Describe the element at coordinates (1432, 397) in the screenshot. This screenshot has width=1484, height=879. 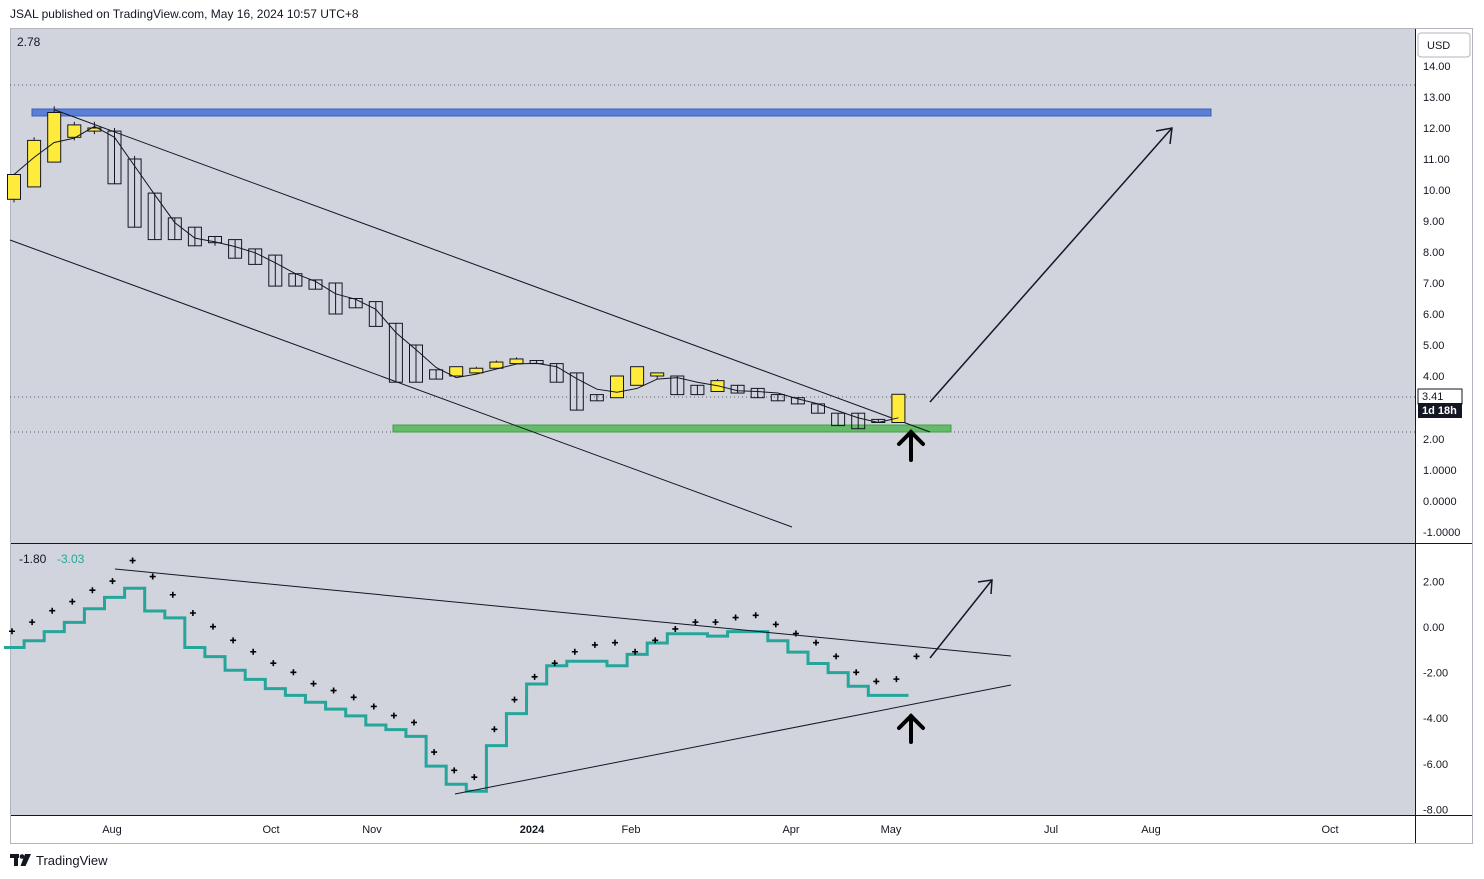
I see `last-price-value: 3.41` at that location.